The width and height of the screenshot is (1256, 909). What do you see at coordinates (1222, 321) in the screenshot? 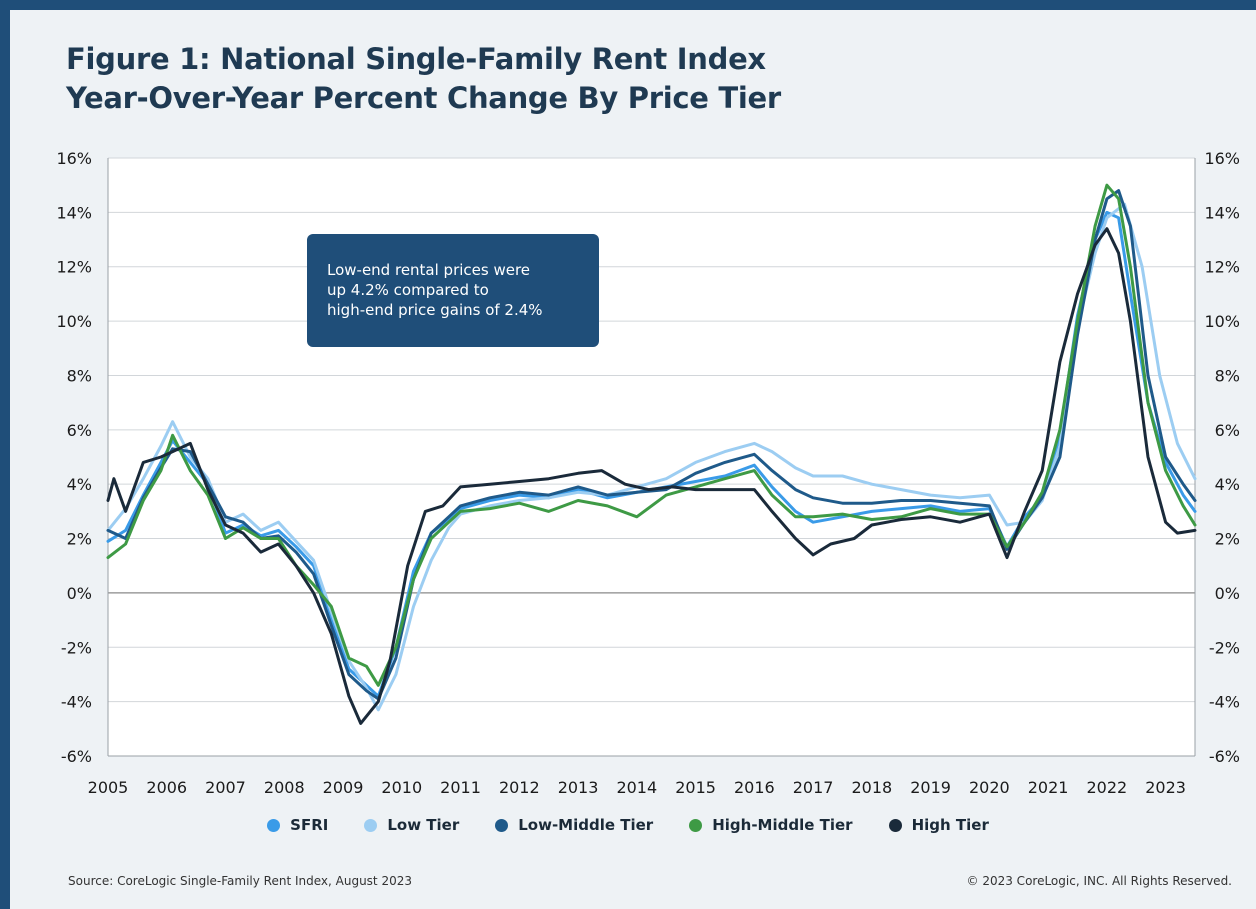
I see `y-tick-label-right: 10%` at bounding box center [1222, 321].